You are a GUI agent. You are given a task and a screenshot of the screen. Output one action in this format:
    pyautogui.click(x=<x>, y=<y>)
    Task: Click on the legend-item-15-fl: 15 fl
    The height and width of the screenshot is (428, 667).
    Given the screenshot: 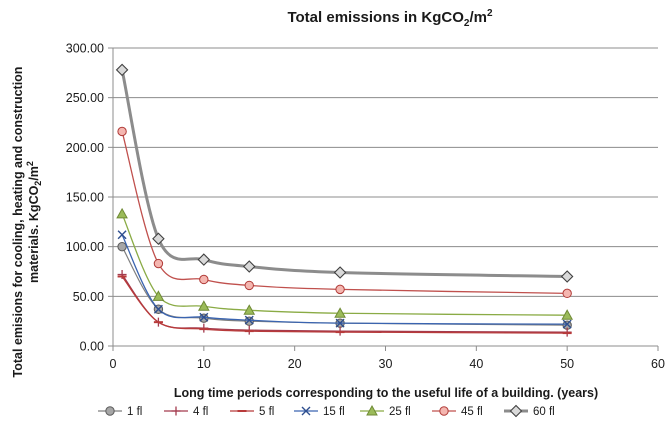 What is the action you would take?
    pyautogui.click(x=319, y=412)
    